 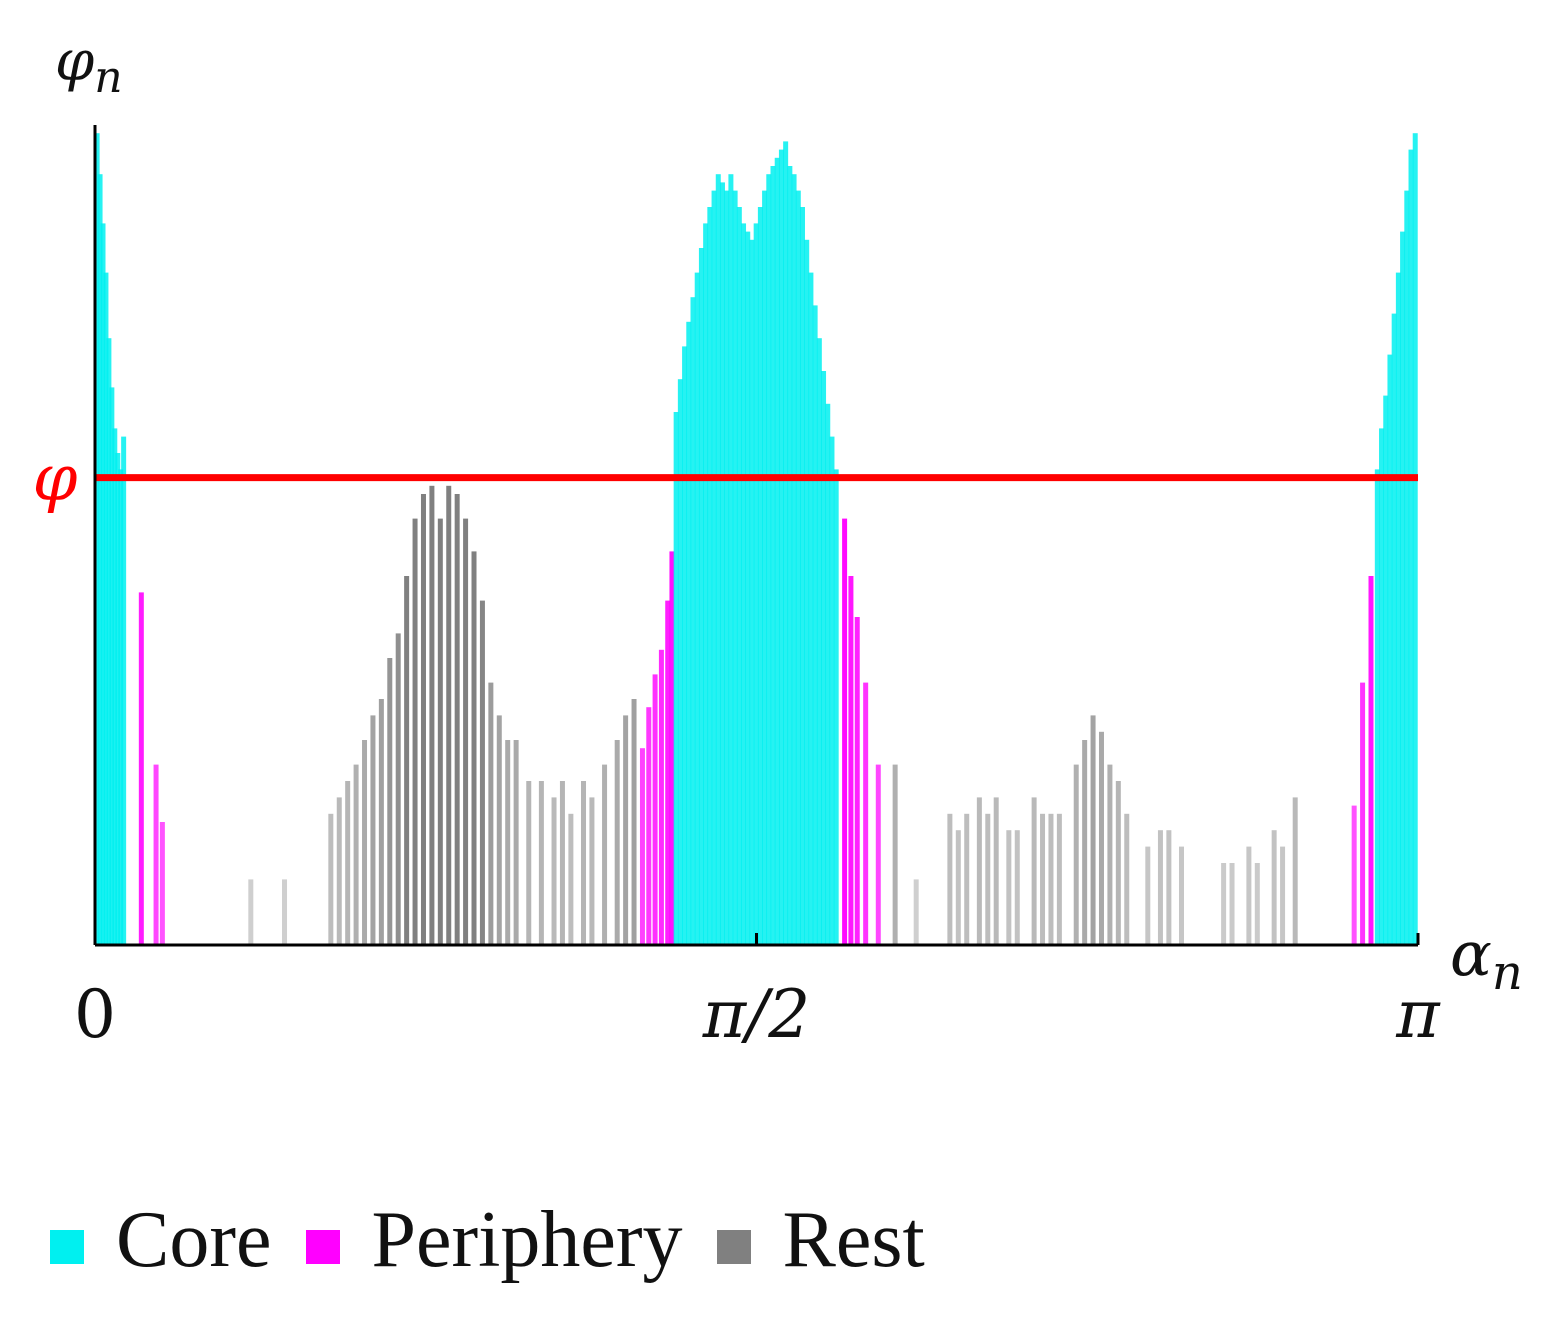 I want to click on y-axis-label: φn, so click(x=89, y=66).